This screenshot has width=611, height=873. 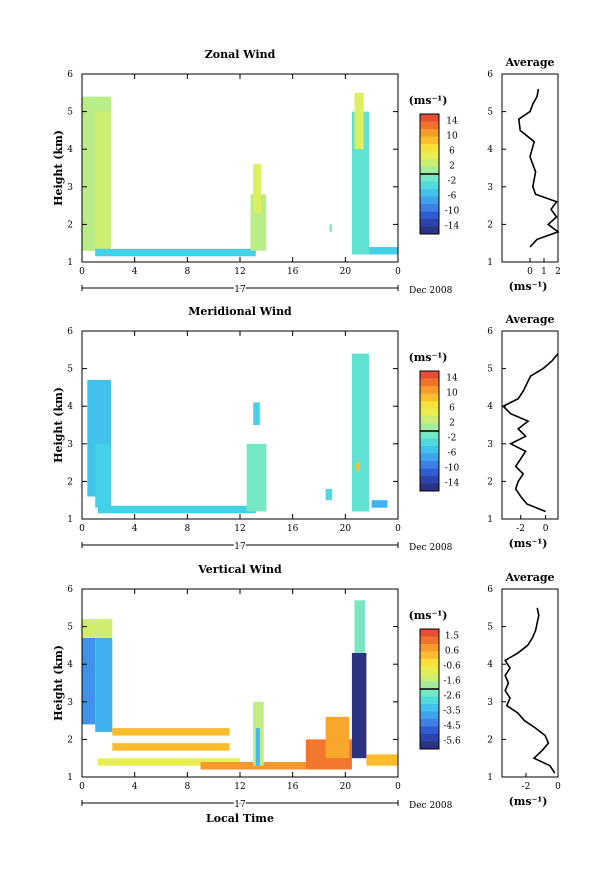 I want to click on average-x-tick-label: 2, so click(x=558, y=272).